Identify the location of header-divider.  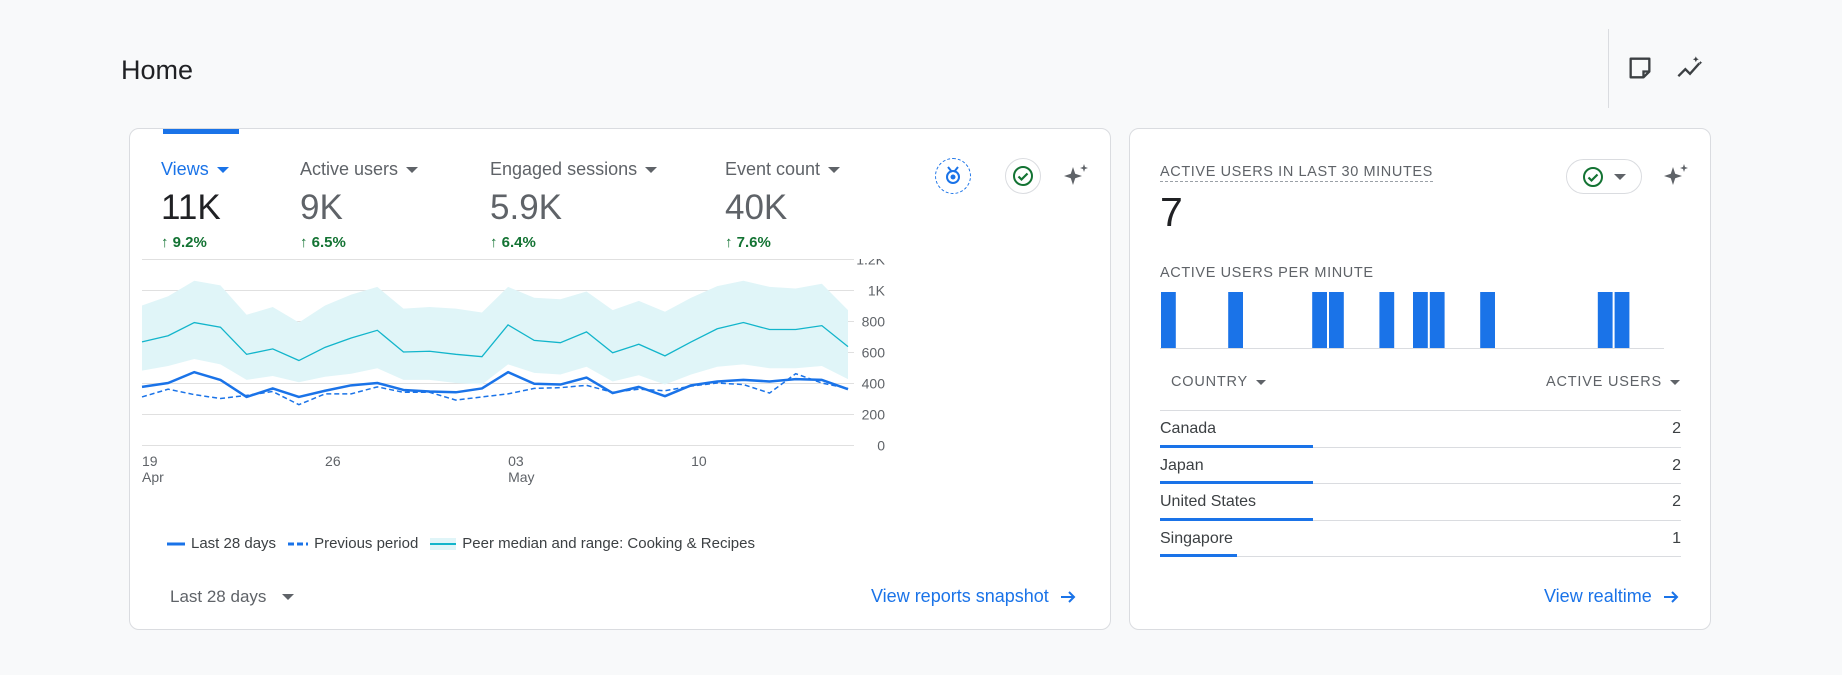
(1608, 68).